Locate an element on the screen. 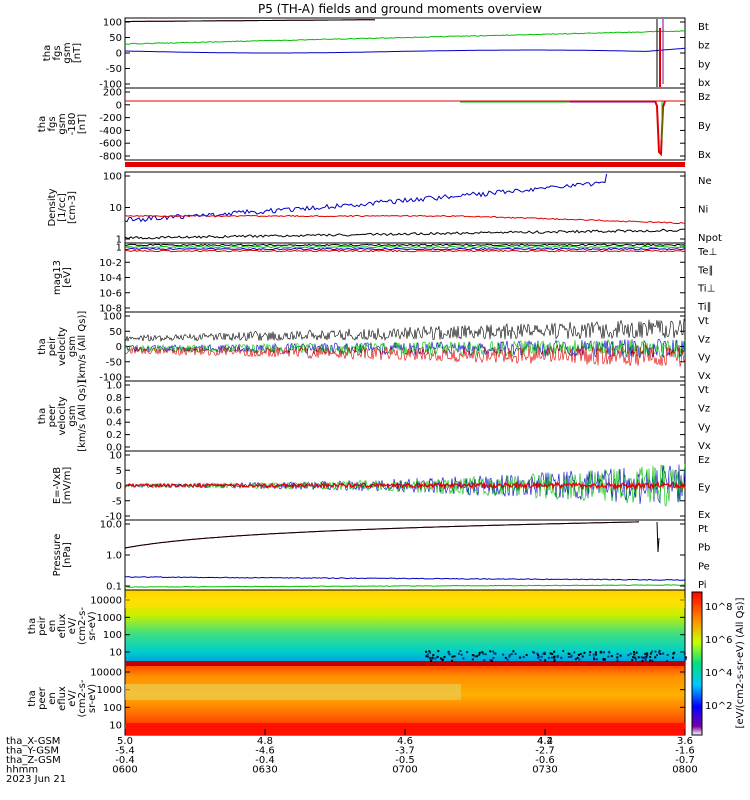 The width and height of the screenshot is (750, 800). y-tick-label: 1.0 is located at coordinates (114, 556).